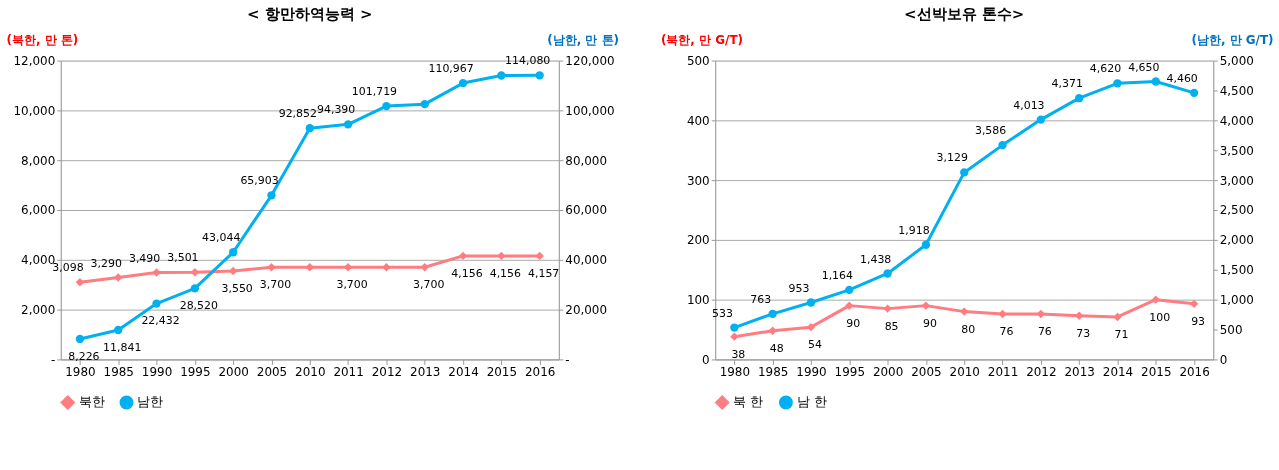 The image size is (1279, 470). I want to click on data-label: 1,164, so click(837, 275).